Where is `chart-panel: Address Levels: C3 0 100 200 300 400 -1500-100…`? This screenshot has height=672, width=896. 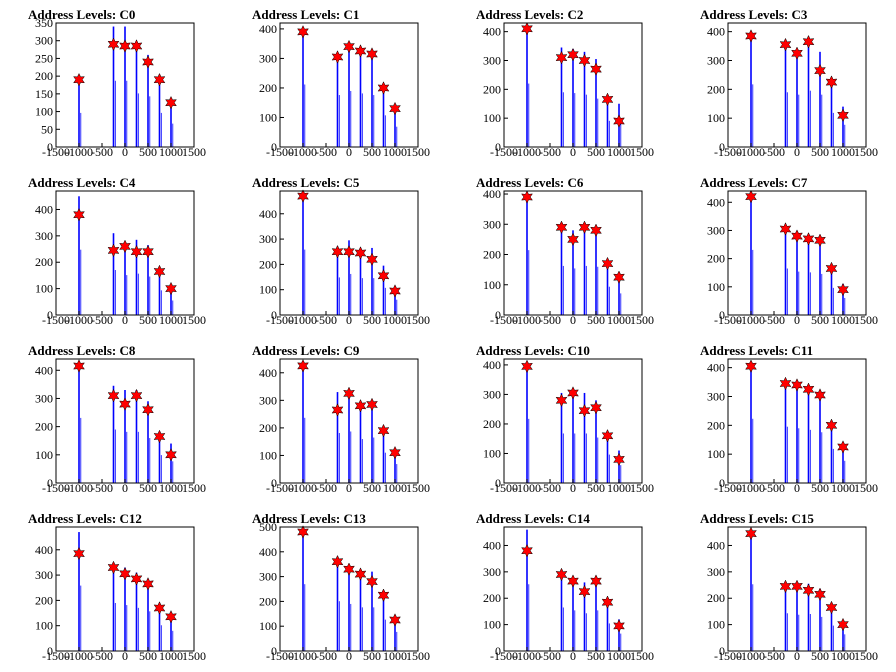 chart-panel: Address Levels: C3 0 100 200 300 400 -1500-100… is located at coordinates (789, 83).